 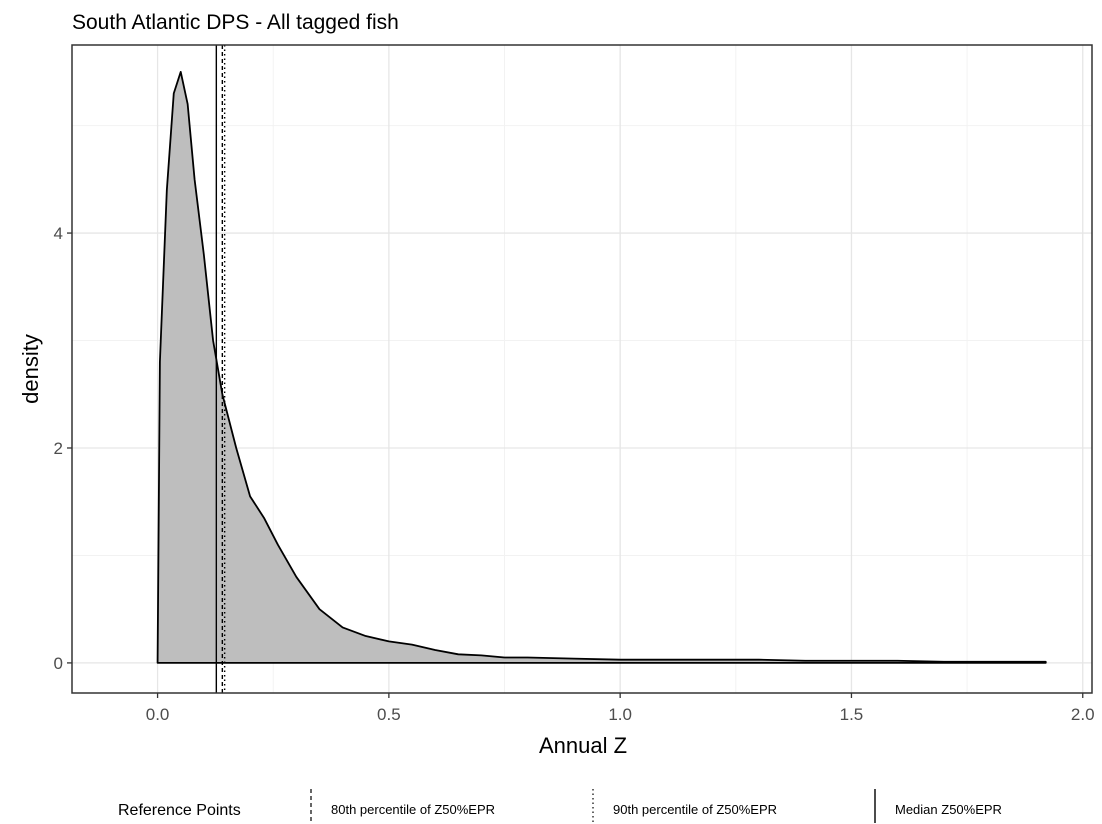 What do you see at coordinates (220, 369) in the screenshot?
I see `reference-lines` at bounding box center [220, 369].